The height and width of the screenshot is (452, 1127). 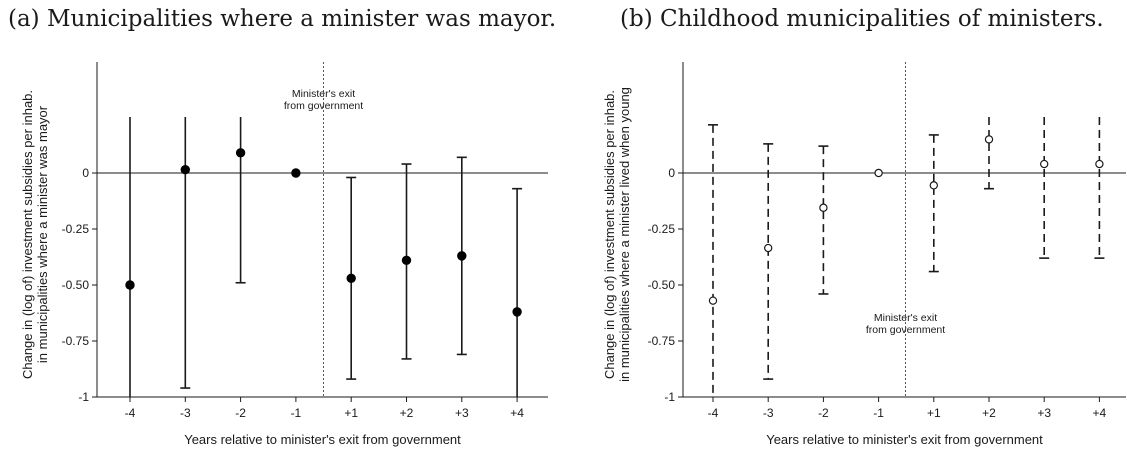 What do you see at coordinates (85, 173) in the screenshot?
I see `panel-a-y-tick-label: 0` at bounding box center [85, 173].